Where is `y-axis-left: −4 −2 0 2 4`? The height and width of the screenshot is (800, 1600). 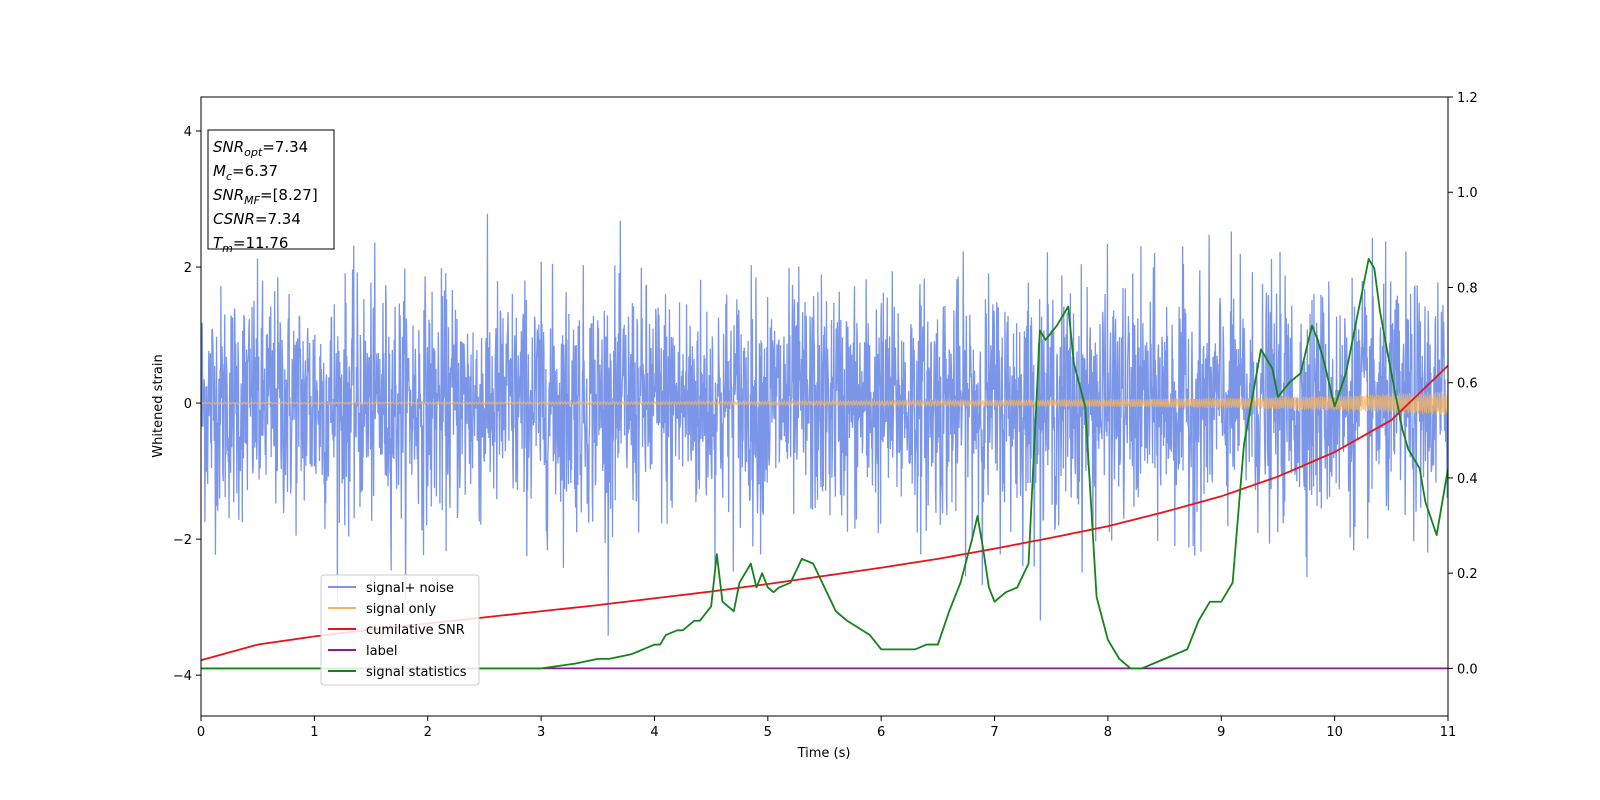 y-axis-left: −4 −2 0 2 4 is located at coordinates (187, 404).